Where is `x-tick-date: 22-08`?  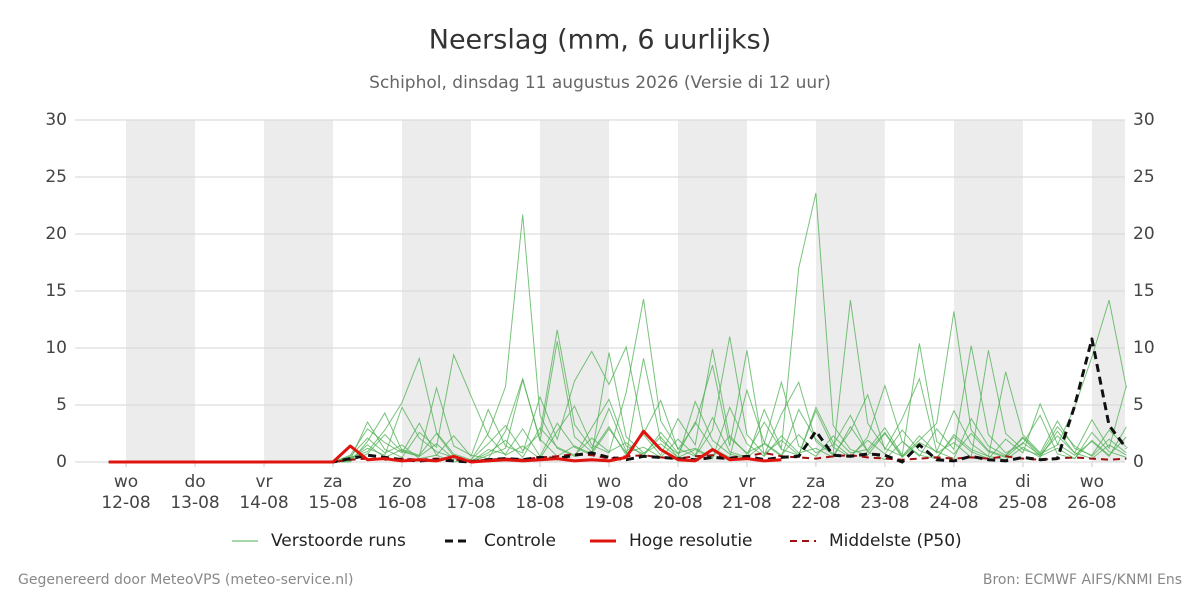 x-tick-date: 22-08 is located at coordinates (815, 503).